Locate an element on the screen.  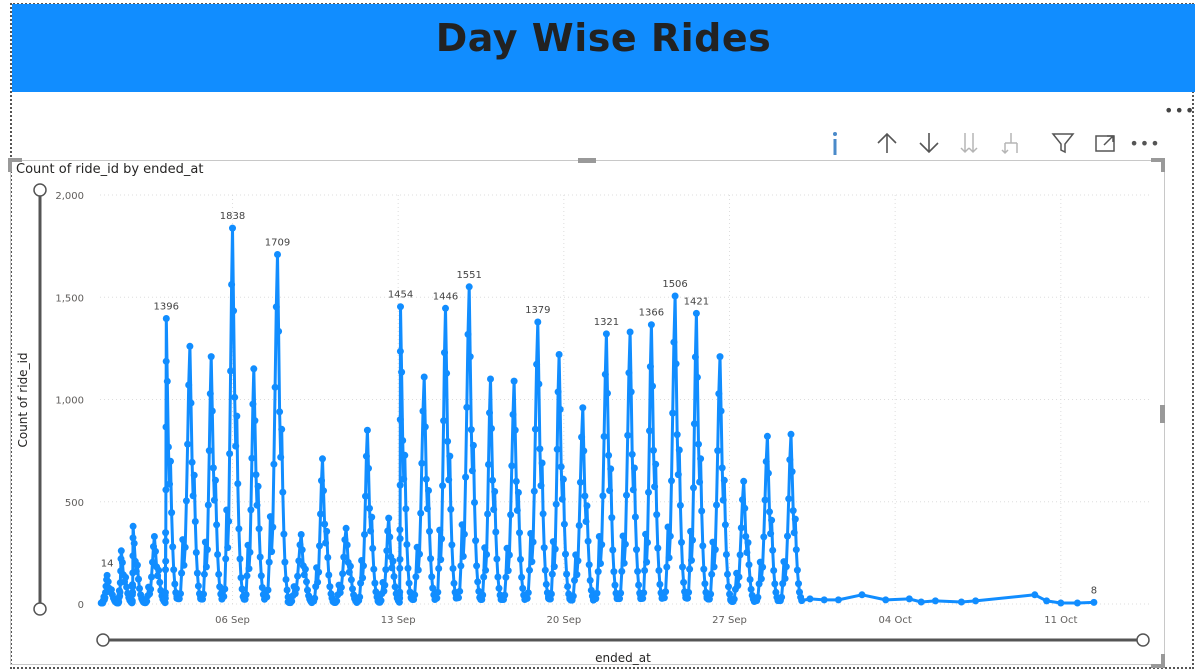
double-arrow-down-icon is located at coordinates (969, 143).